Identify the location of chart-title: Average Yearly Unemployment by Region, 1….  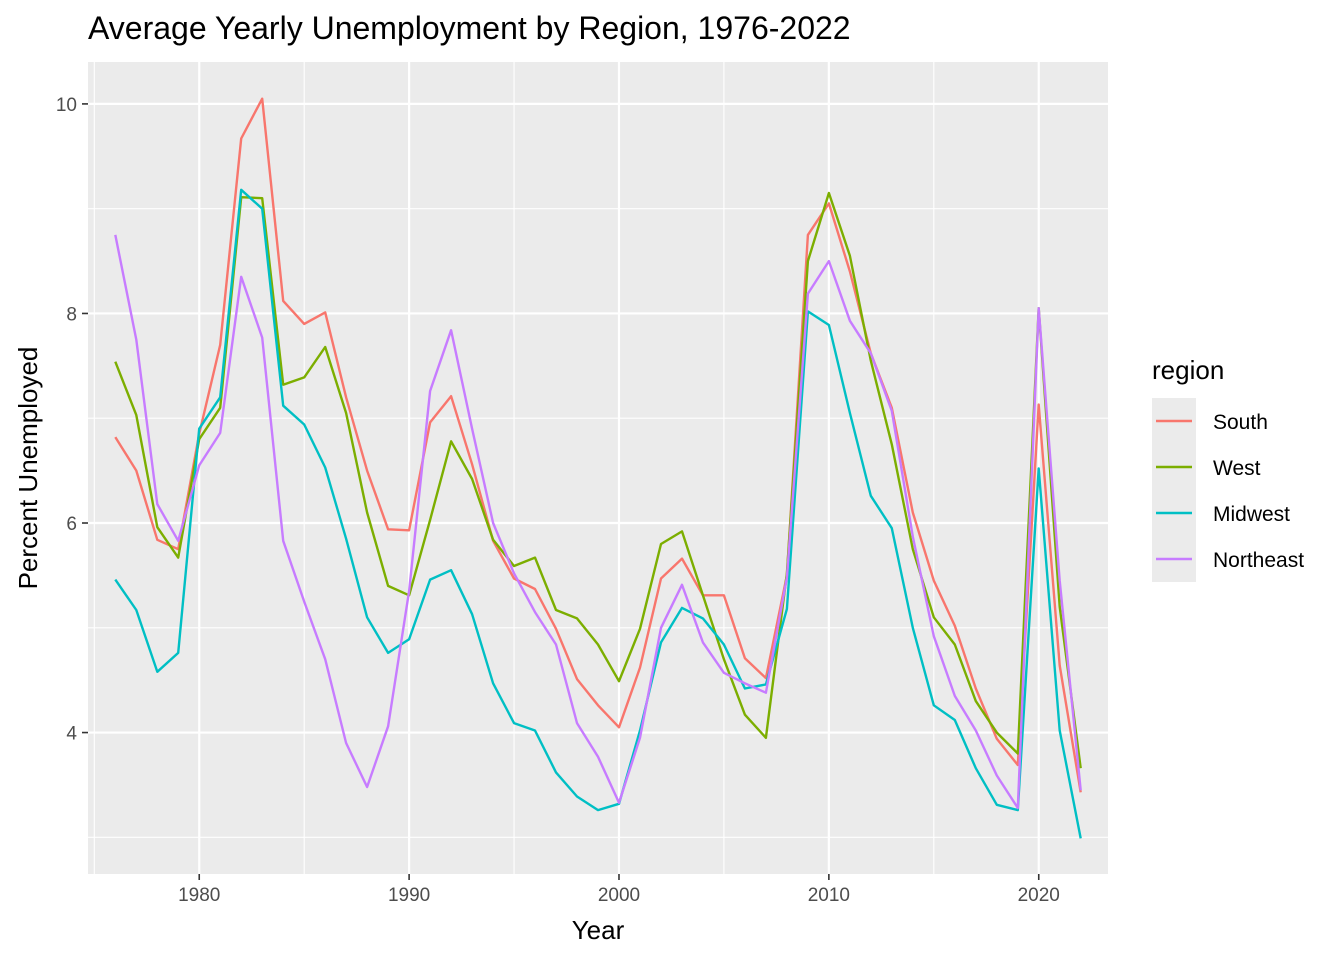
(469, 28).